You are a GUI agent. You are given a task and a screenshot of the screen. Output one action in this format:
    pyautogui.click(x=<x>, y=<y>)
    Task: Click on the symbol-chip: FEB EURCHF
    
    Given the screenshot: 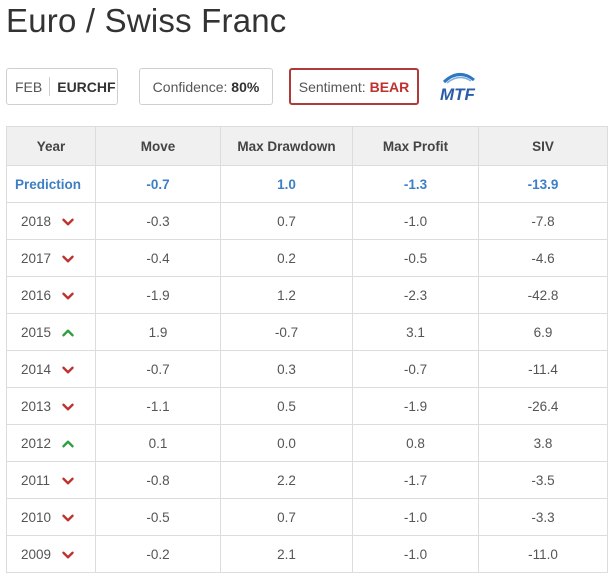 What is the action you would take?
    pyautogui.click(x=62, y=86)
    